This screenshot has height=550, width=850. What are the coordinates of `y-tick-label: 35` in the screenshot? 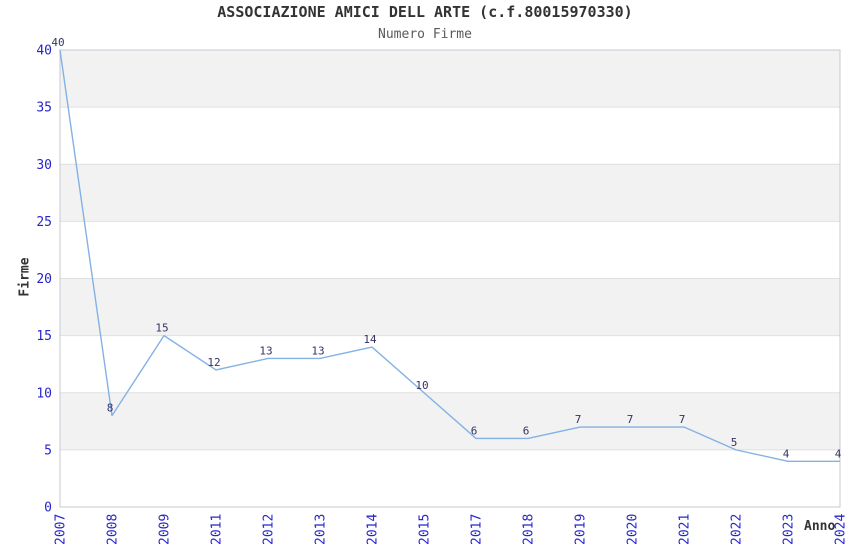 It's located at (44, 108).